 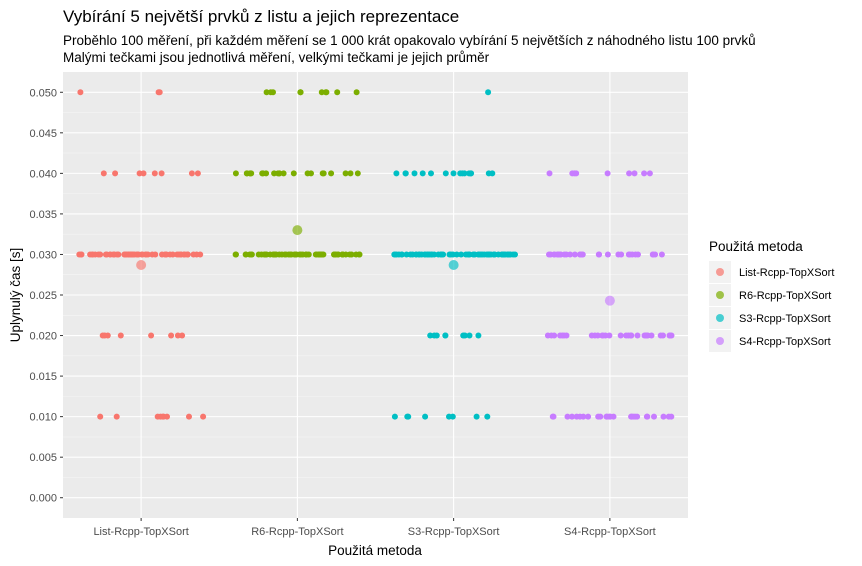 I want to click on legend-marker, so click(x=720, y=318).